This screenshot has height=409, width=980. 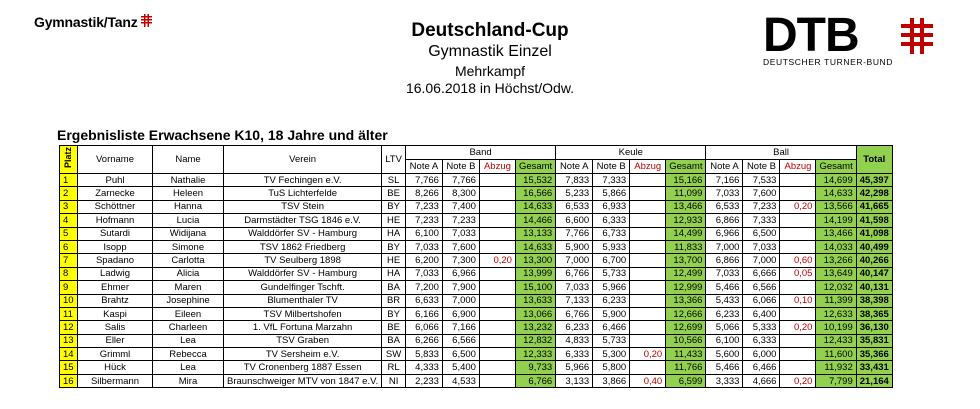 What do you see at coordinates (611, 327) in the screenshot?
I see `cell-keule-note-b: 6,466` at bounding box center [611, 327].